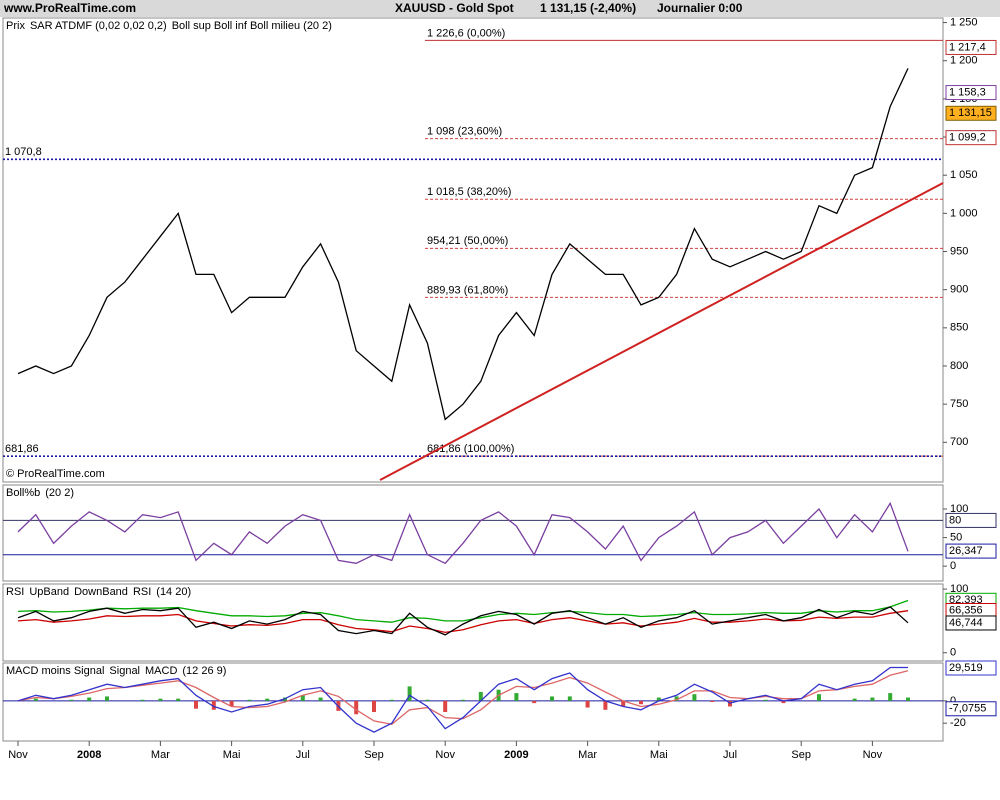 The image size is (1000, 800). What do you see at coordinates (958, 723) in the screenshot?
I see `y-tick-label: -20` at bounding box center [958, 723].